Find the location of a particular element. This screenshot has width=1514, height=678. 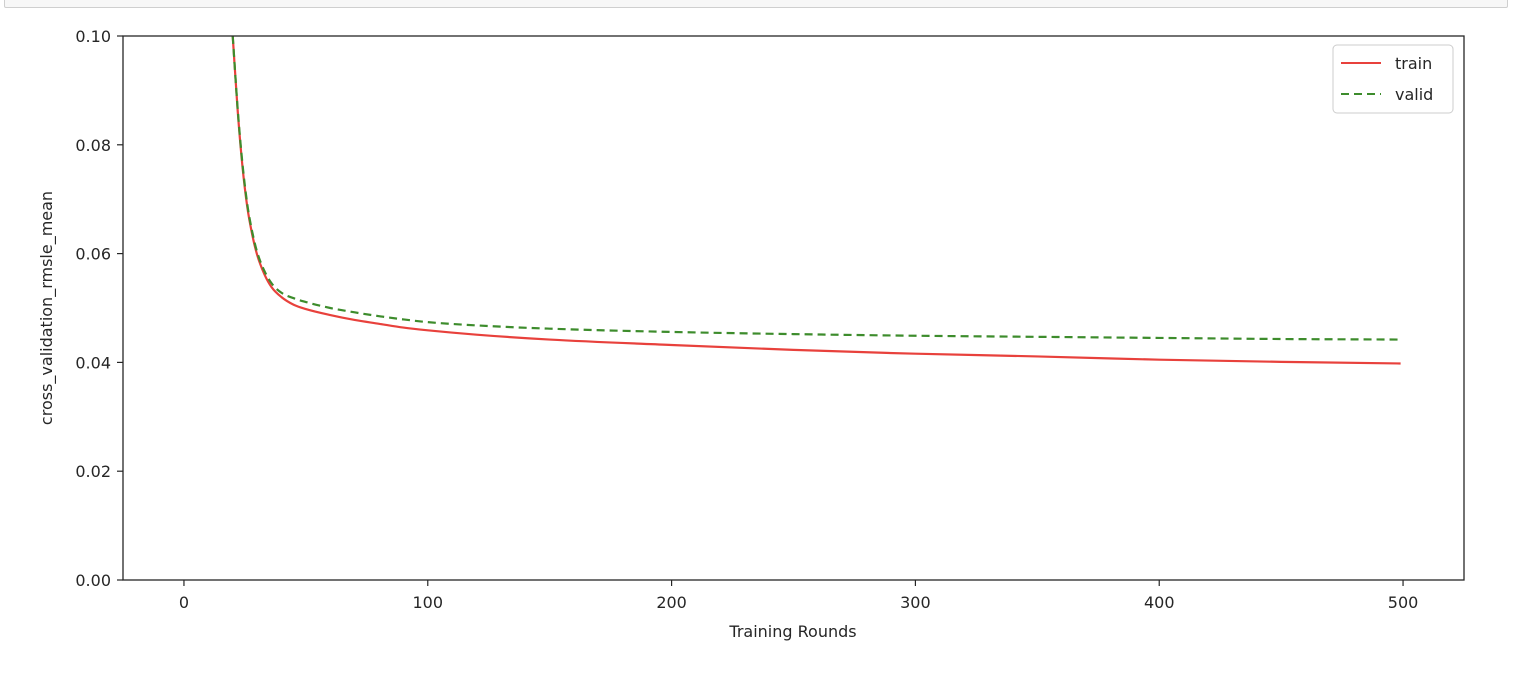

x-tick-label: 200 is located at coordinates (671, 602).